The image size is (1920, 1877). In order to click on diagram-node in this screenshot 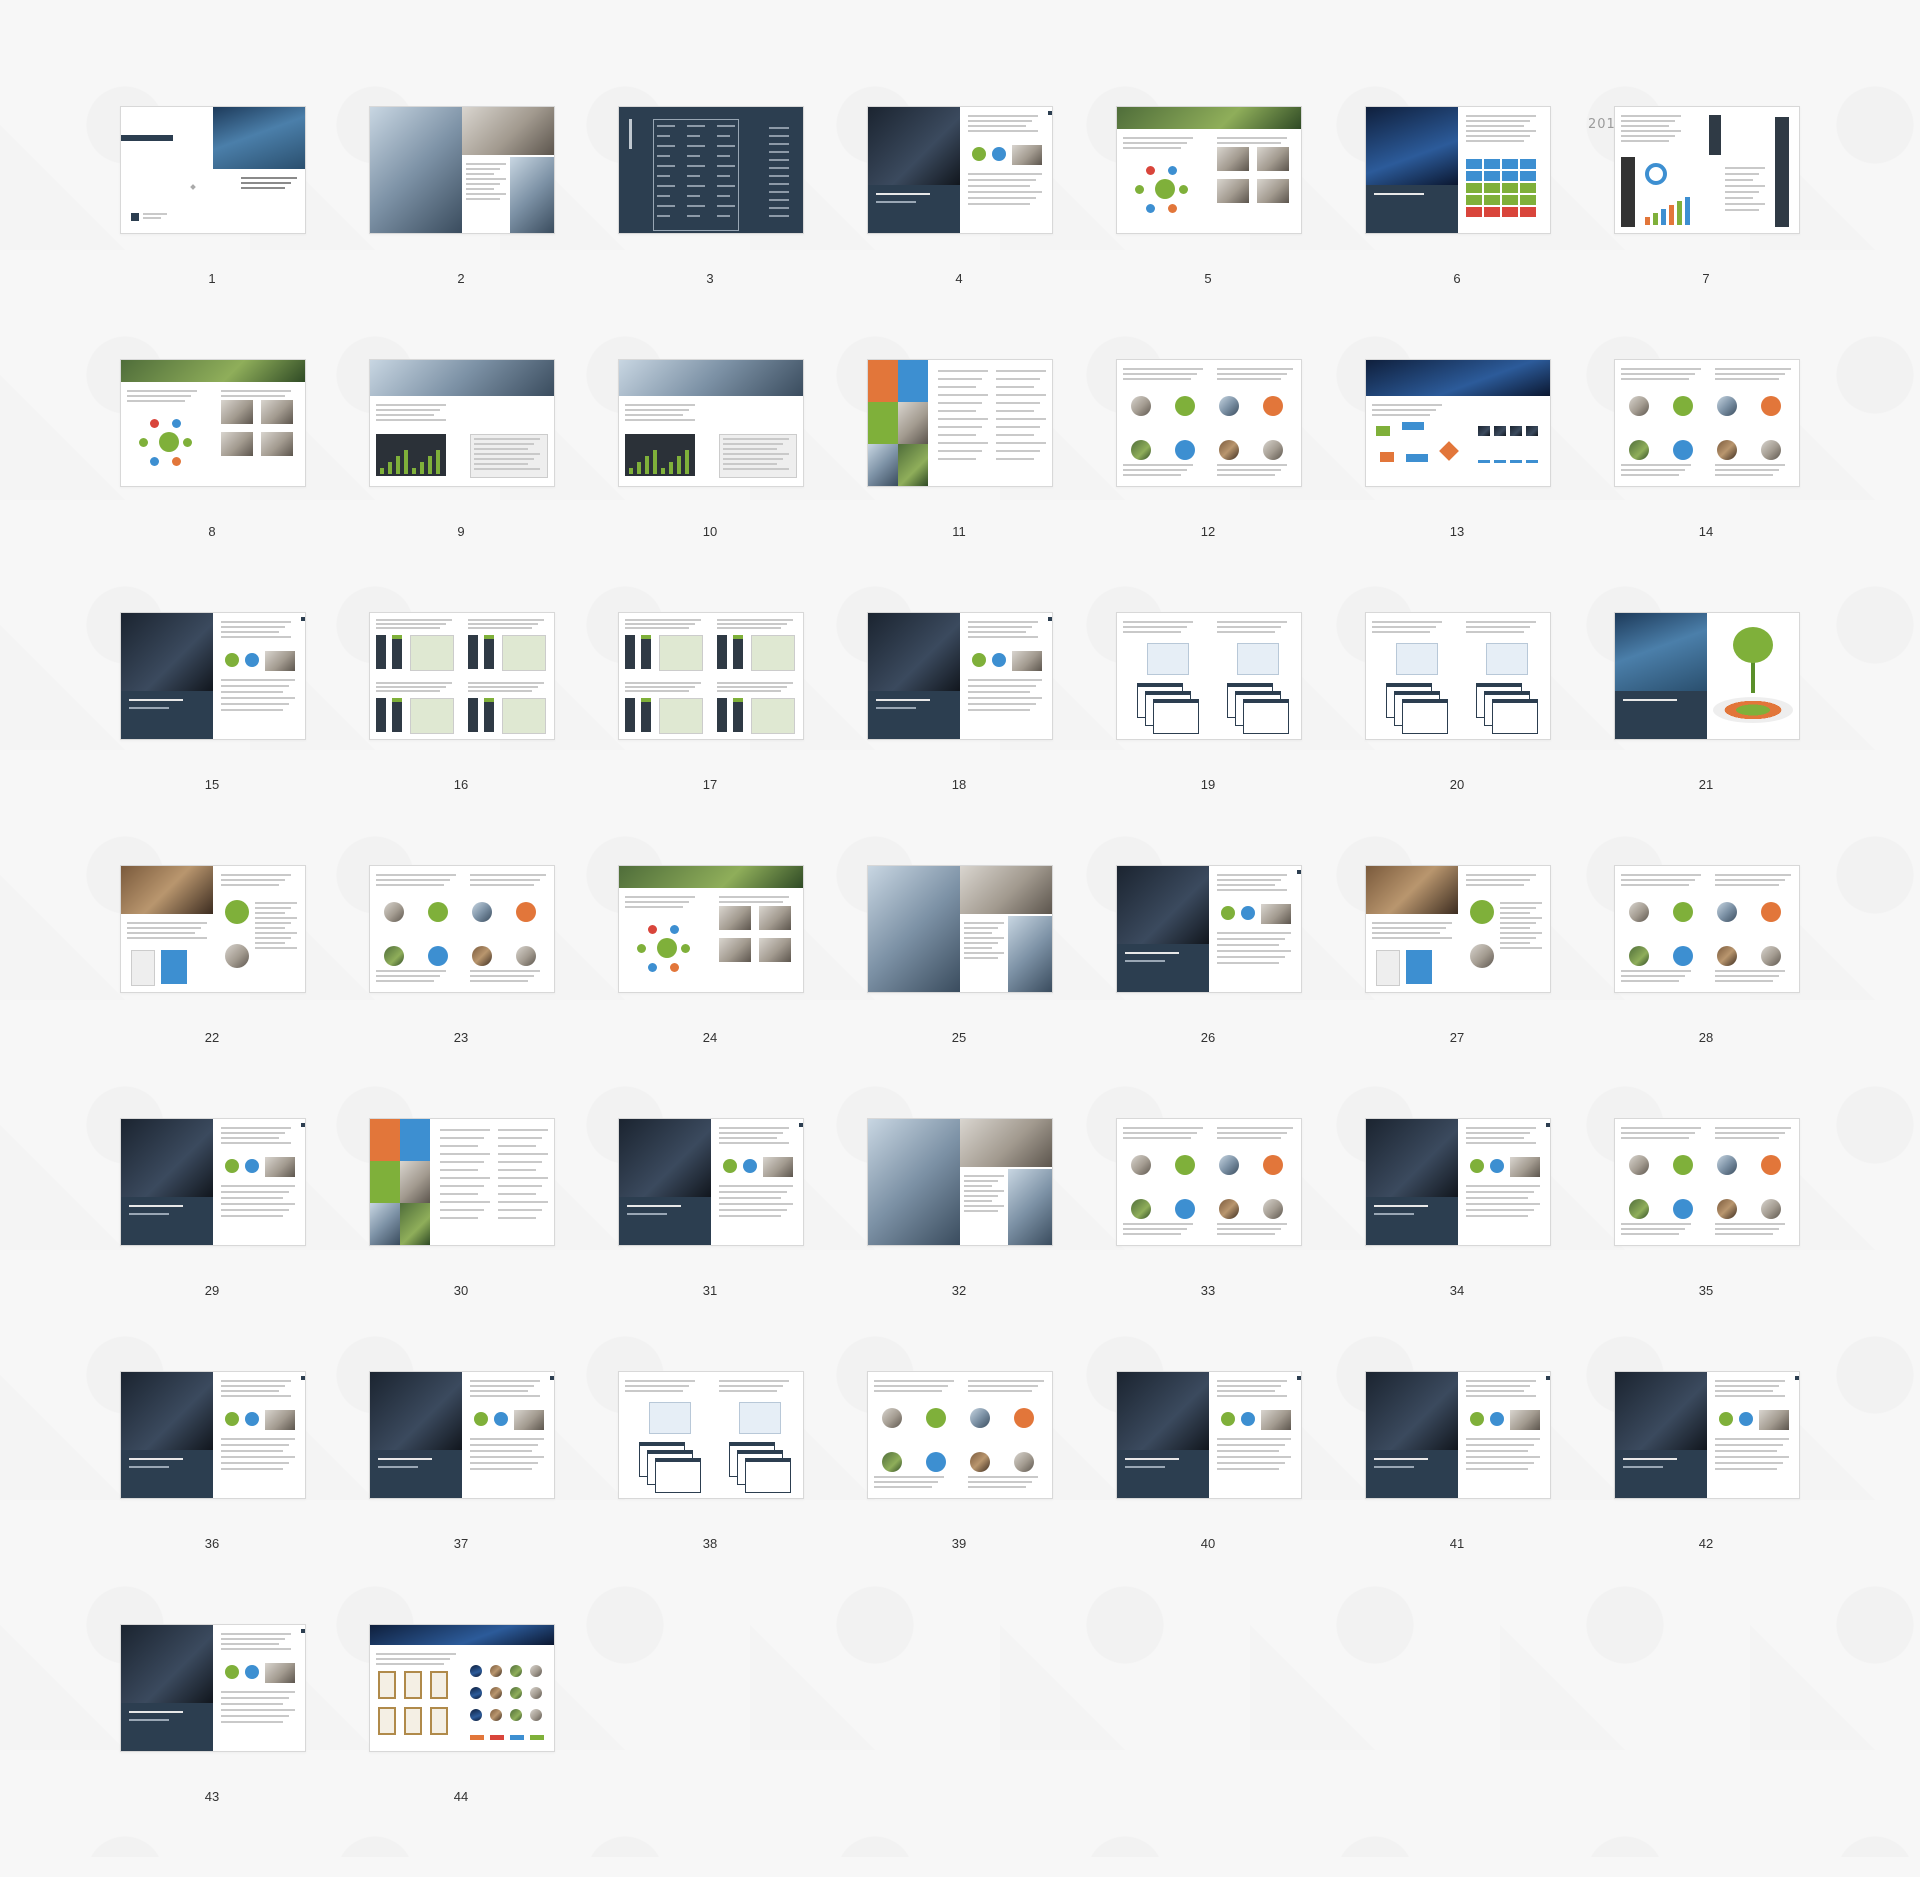, I will do `click(1150, 170)`.